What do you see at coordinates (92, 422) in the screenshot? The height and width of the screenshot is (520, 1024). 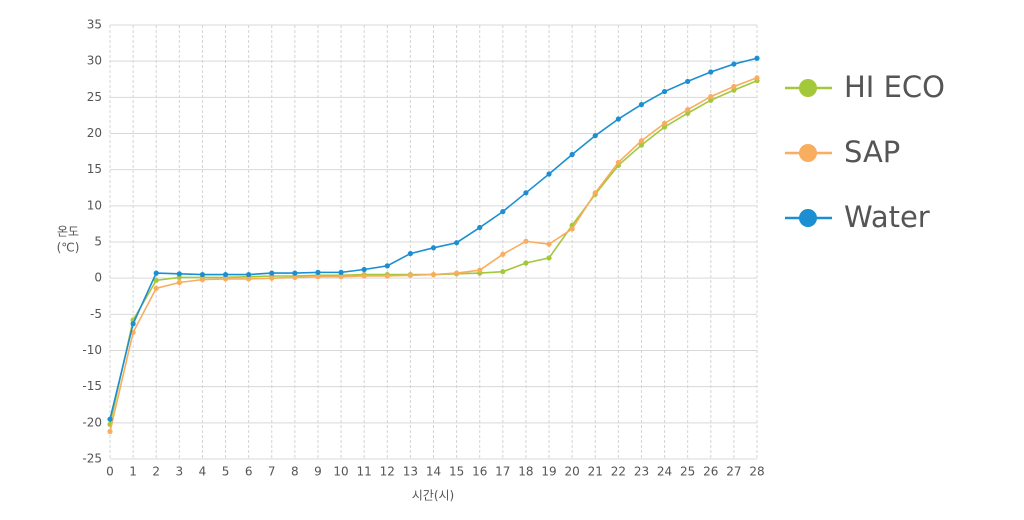 I see `y-tick-label: -20` at bounding box center [92, 422].